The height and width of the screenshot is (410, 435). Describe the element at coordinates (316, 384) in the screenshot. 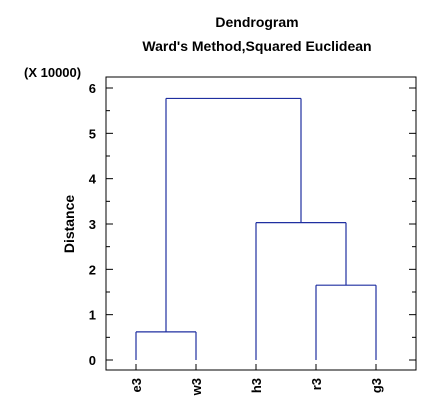

I see `x-tick-label-r3: r3` at that location.